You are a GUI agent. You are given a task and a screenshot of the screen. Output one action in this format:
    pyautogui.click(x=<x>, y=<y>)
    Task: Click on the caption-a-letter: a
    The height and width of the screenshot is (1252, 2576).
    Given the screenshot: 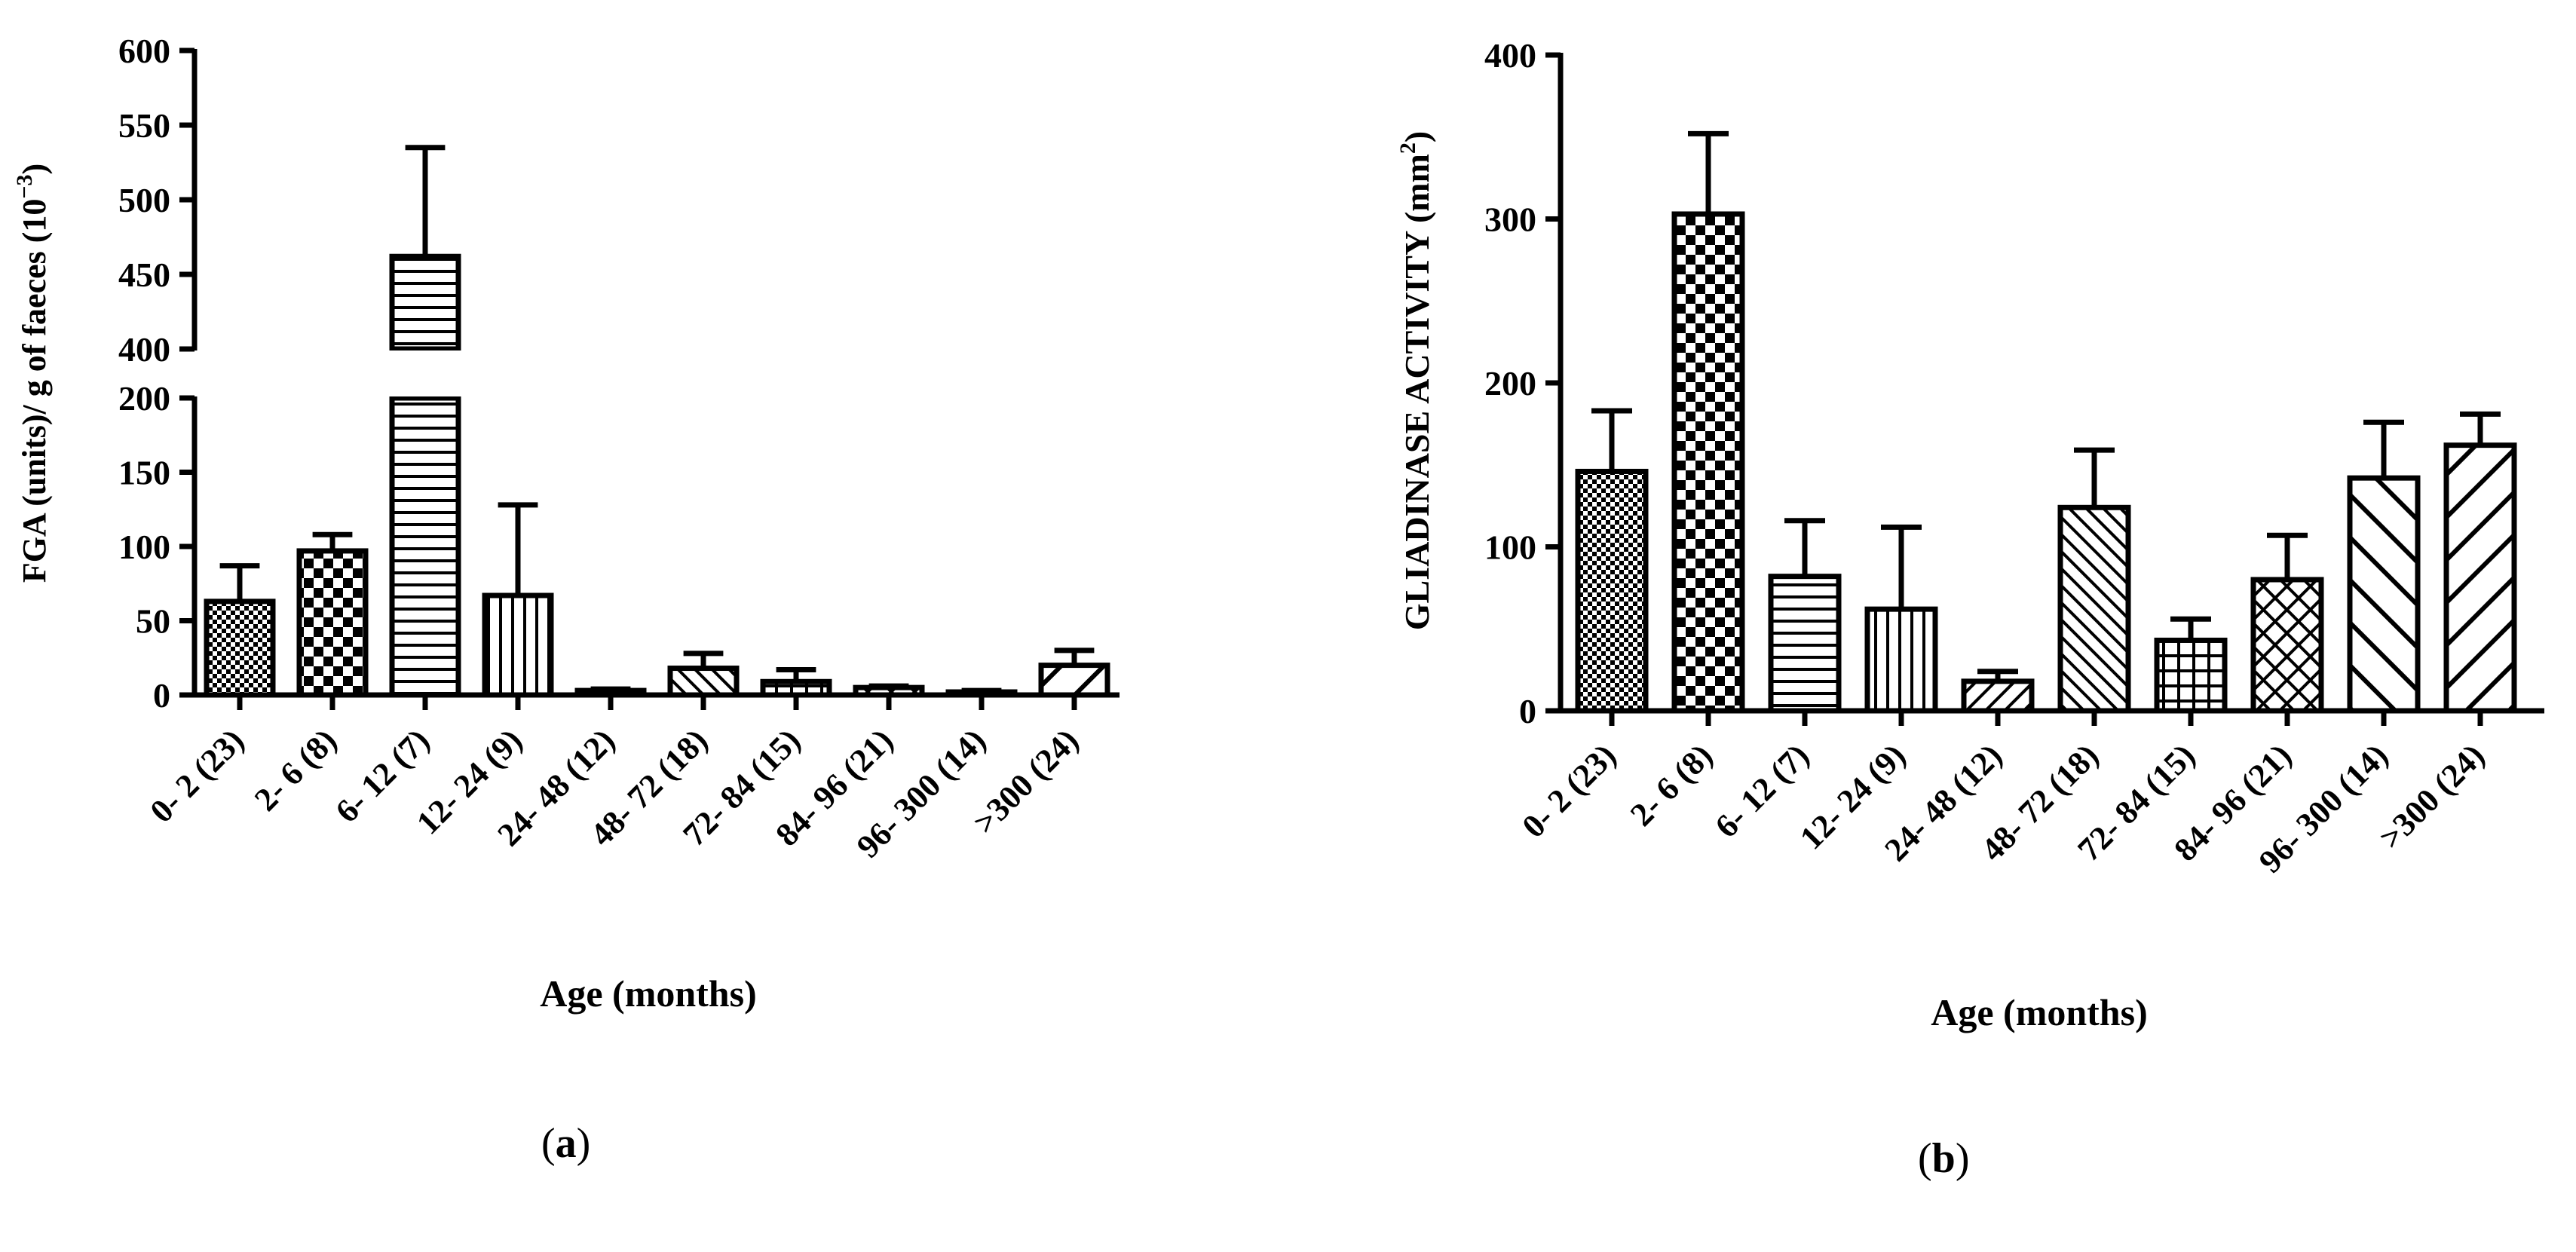 What is the action you would take?
    pyautogui.click(x=566, y=1144)
    